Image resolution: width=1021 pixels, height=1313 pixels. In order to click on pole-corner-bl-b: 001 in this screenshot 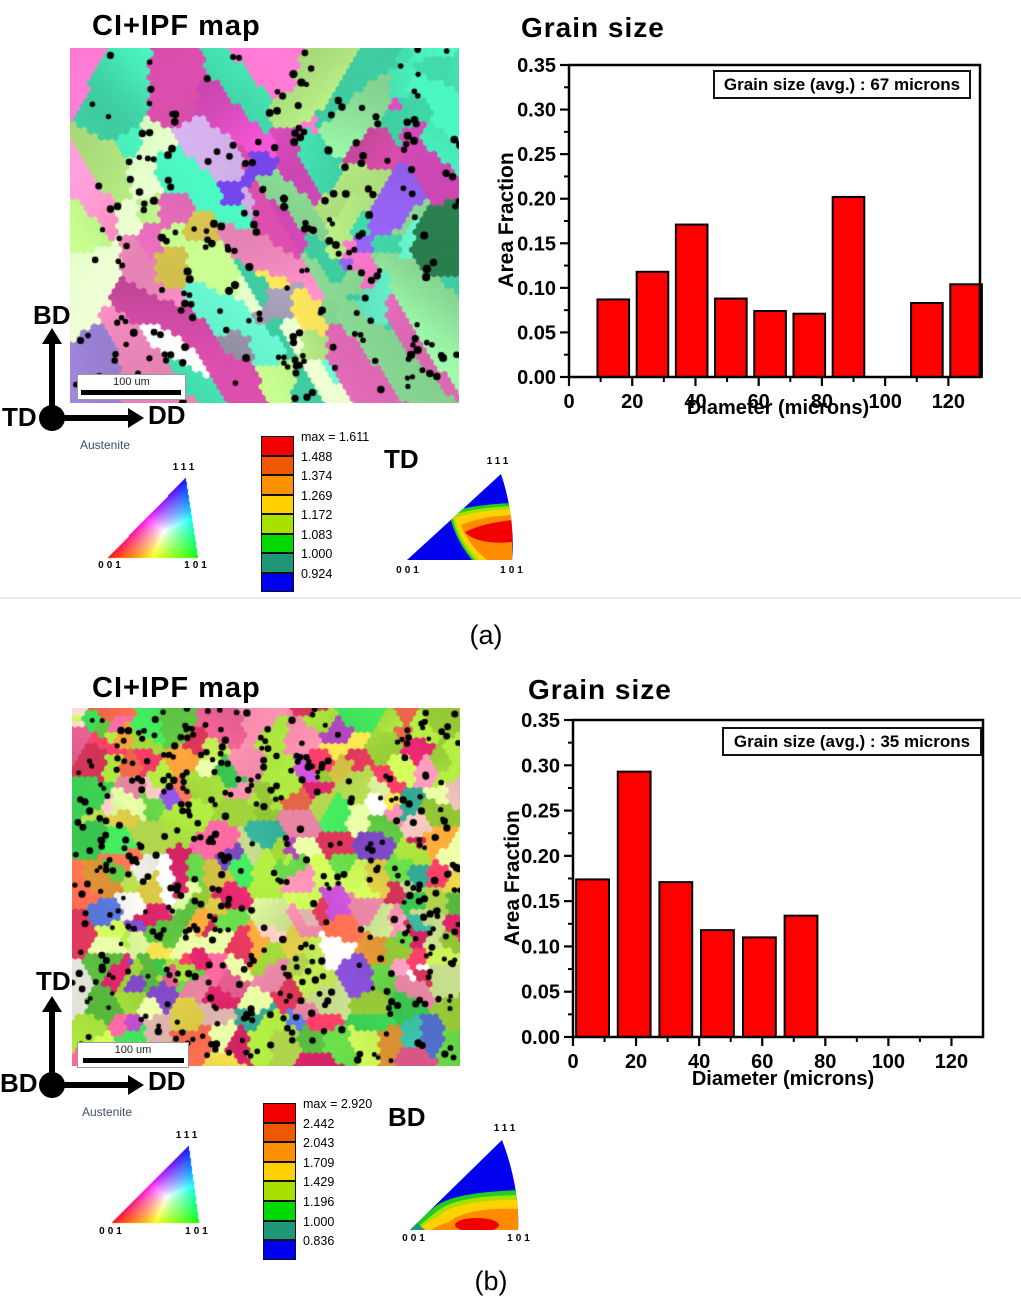, I will do `click(415, 1238)`.